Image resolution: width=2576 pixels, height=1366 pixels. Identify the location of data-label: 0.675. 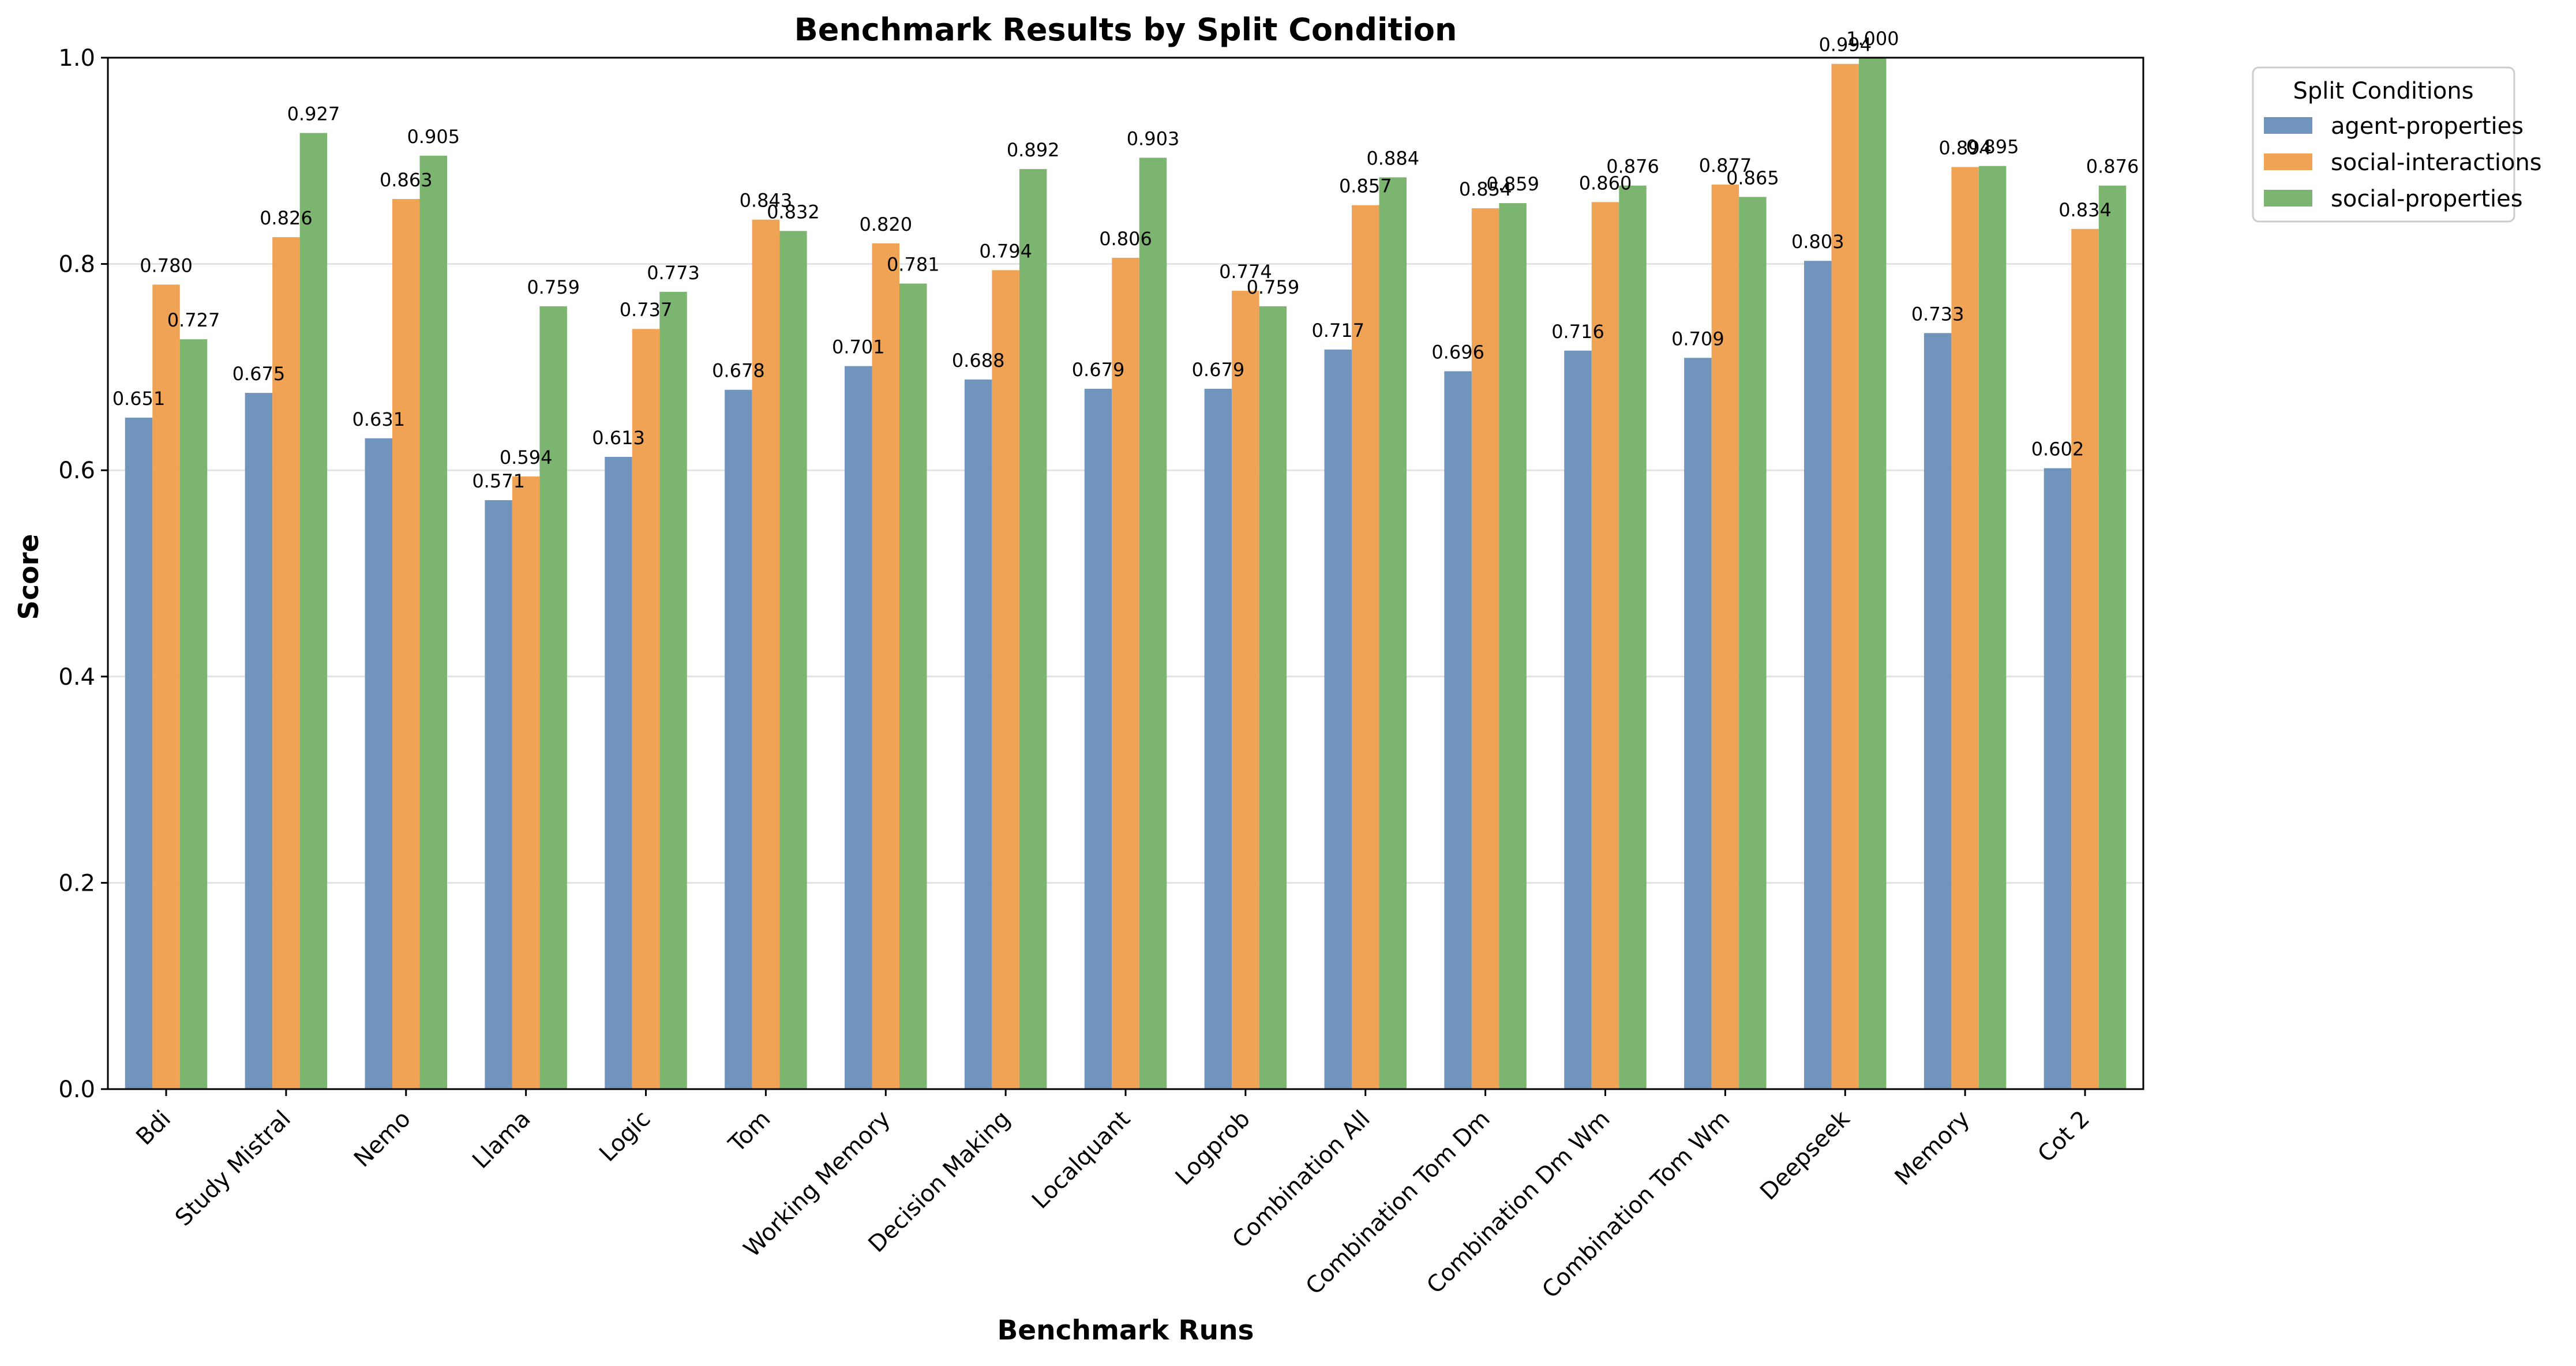
(259, 374).